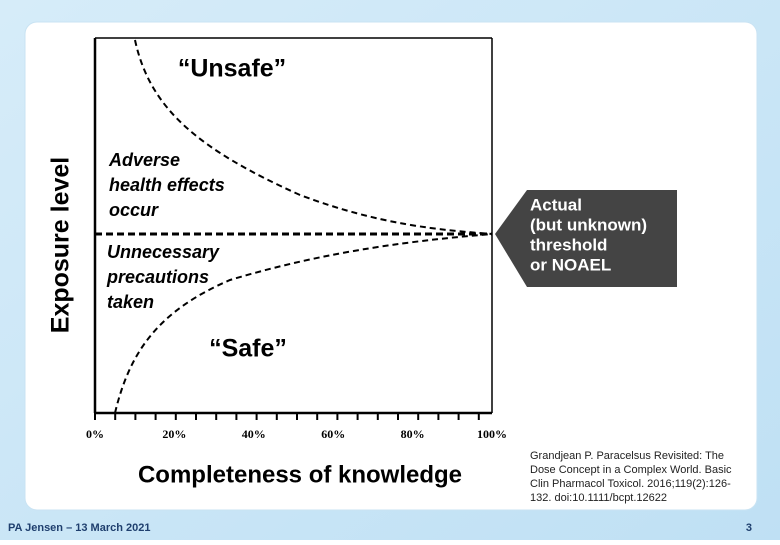  I want to click on x-tick-label: 40%, so click(254, 434).